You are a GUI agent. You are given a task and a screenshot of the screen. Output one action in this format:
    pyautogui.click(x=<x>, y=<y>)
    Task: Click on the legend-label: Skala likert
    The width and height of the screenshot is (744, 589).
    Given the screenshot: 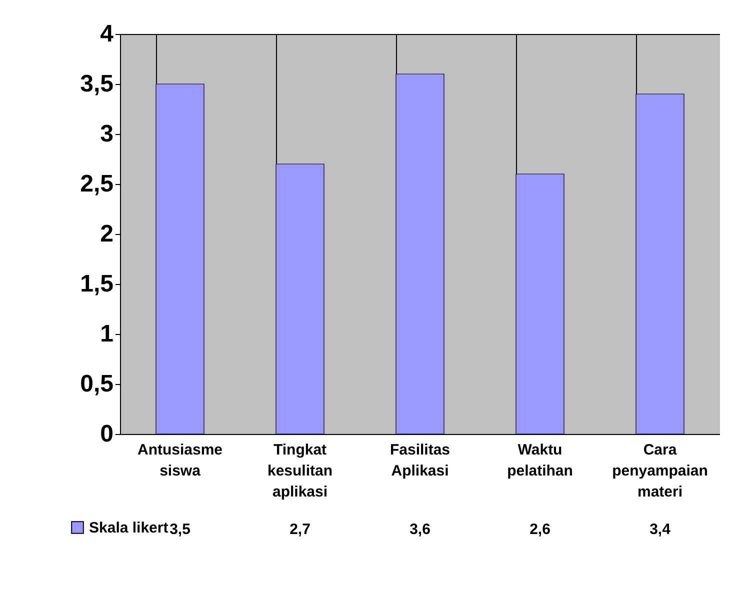 What is the action you would take?
    pyautogui.click(x=128, y=528)
    